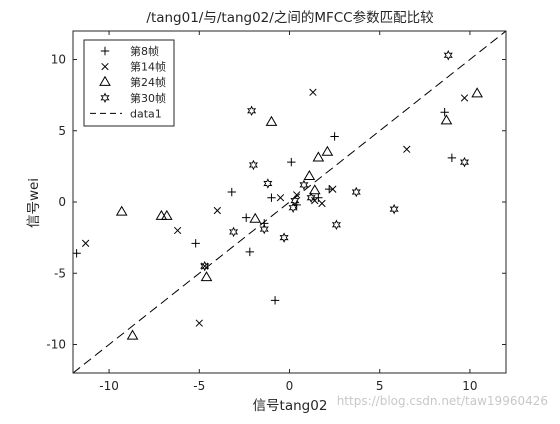 The height and width of the screenshot is (424, 560). I want to click on series-3-point-3-shape, so click(253, 165).